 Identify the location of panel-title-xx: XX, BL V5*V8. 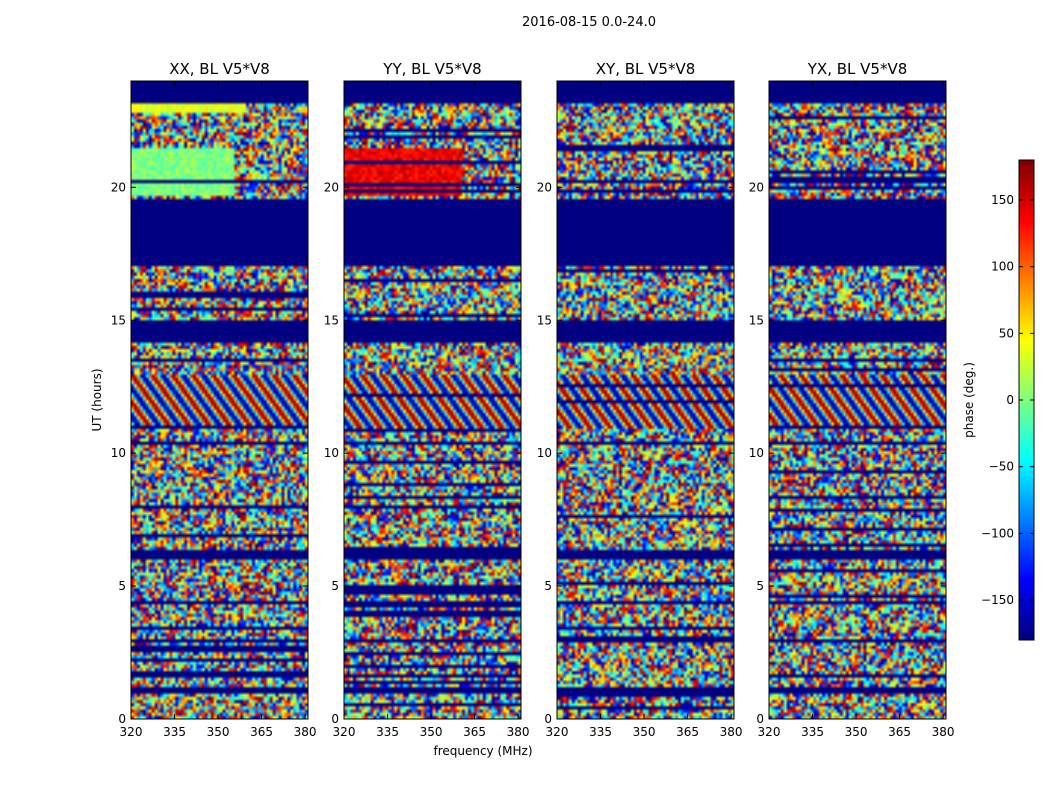
(219, 69).